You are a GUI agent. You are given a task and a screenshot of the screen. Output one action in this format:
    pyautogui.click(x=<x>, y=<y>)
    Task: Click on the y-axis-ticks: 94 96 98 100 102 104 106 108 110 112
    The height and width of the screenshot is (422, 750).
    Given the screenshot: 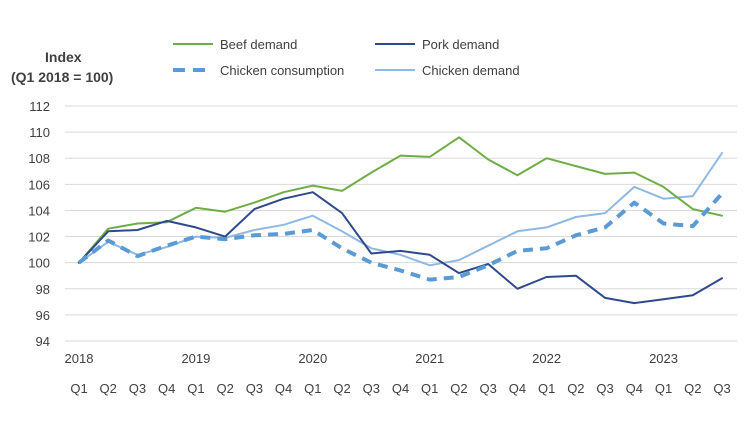 What is the action you would take?
    pyautogui.click(x=39, y=224)
    